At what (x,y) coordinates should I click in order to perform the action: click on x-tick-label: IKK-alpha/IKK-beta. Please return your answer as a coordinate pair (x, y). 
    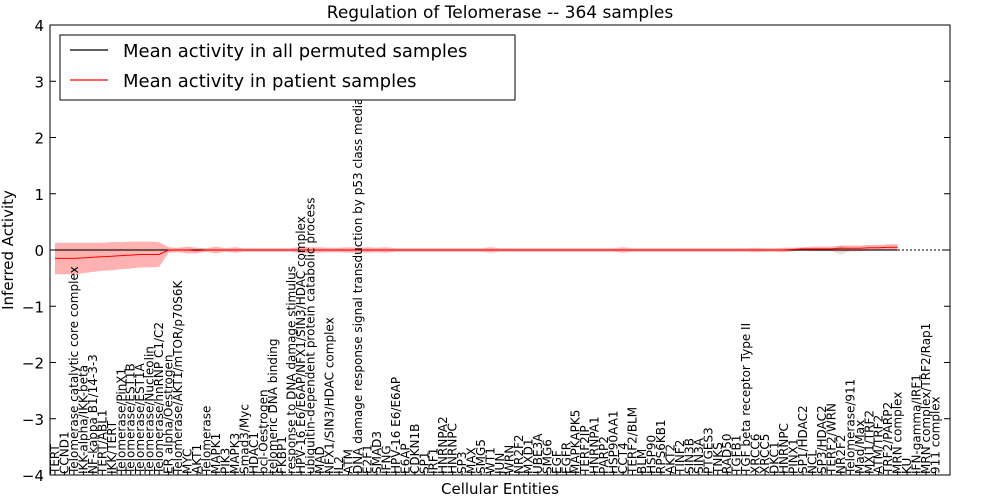
    Looking at the image, I should click on (83, 419).